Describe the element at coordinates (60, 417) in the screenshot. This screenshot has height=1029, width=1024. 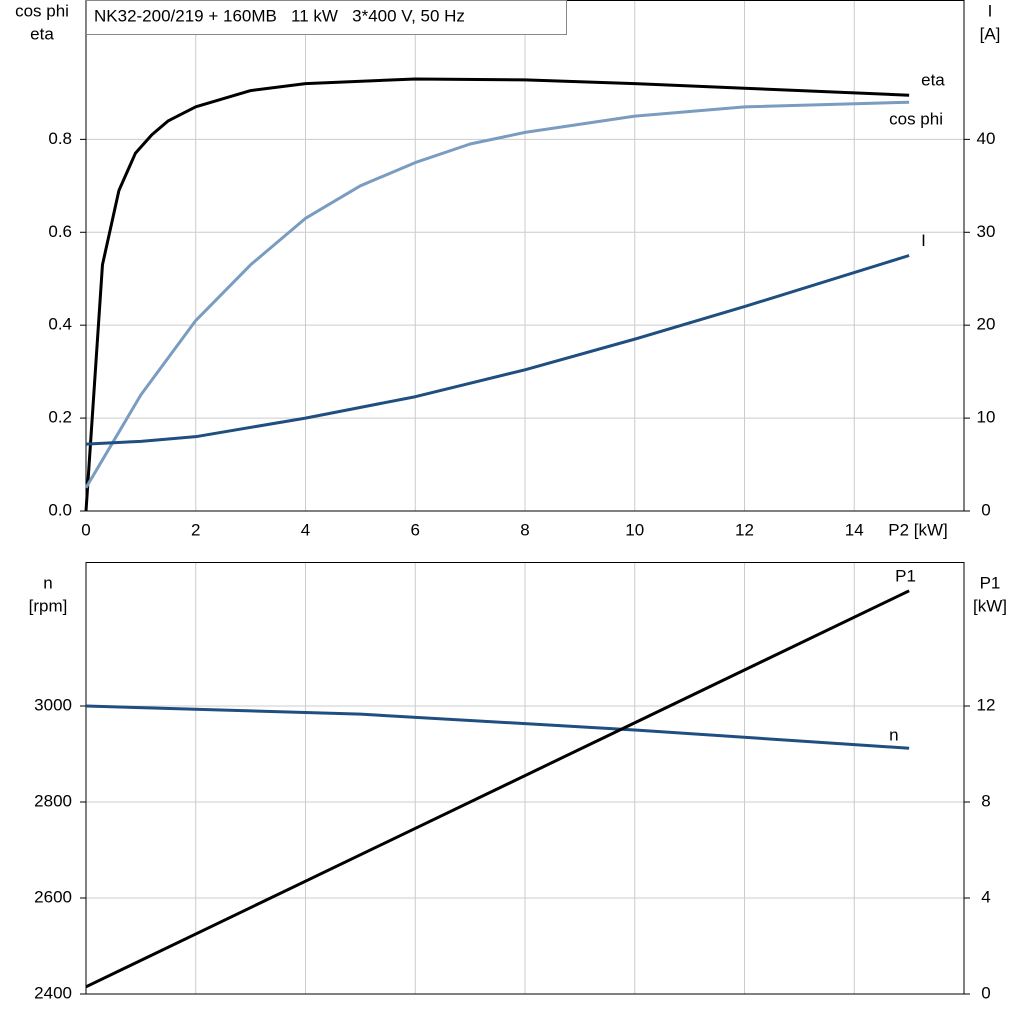
I see `y-tick-label: 0.2` at that location.